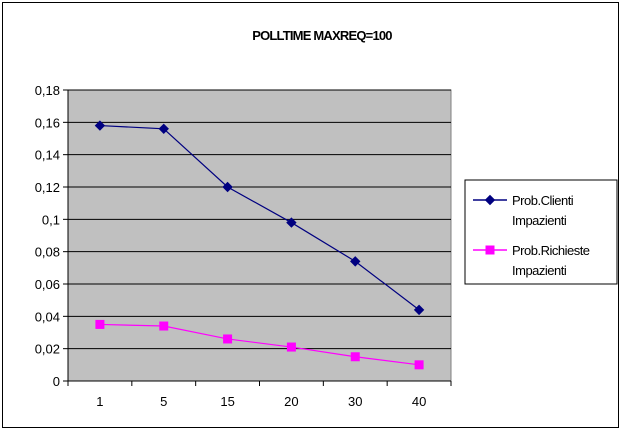 This screenshot has height=432, width=623. What do you see at coordinates (551, 250) in the screenshot?
I see `legend-label: Prob.Richieste` at bounding box center [551, 250].